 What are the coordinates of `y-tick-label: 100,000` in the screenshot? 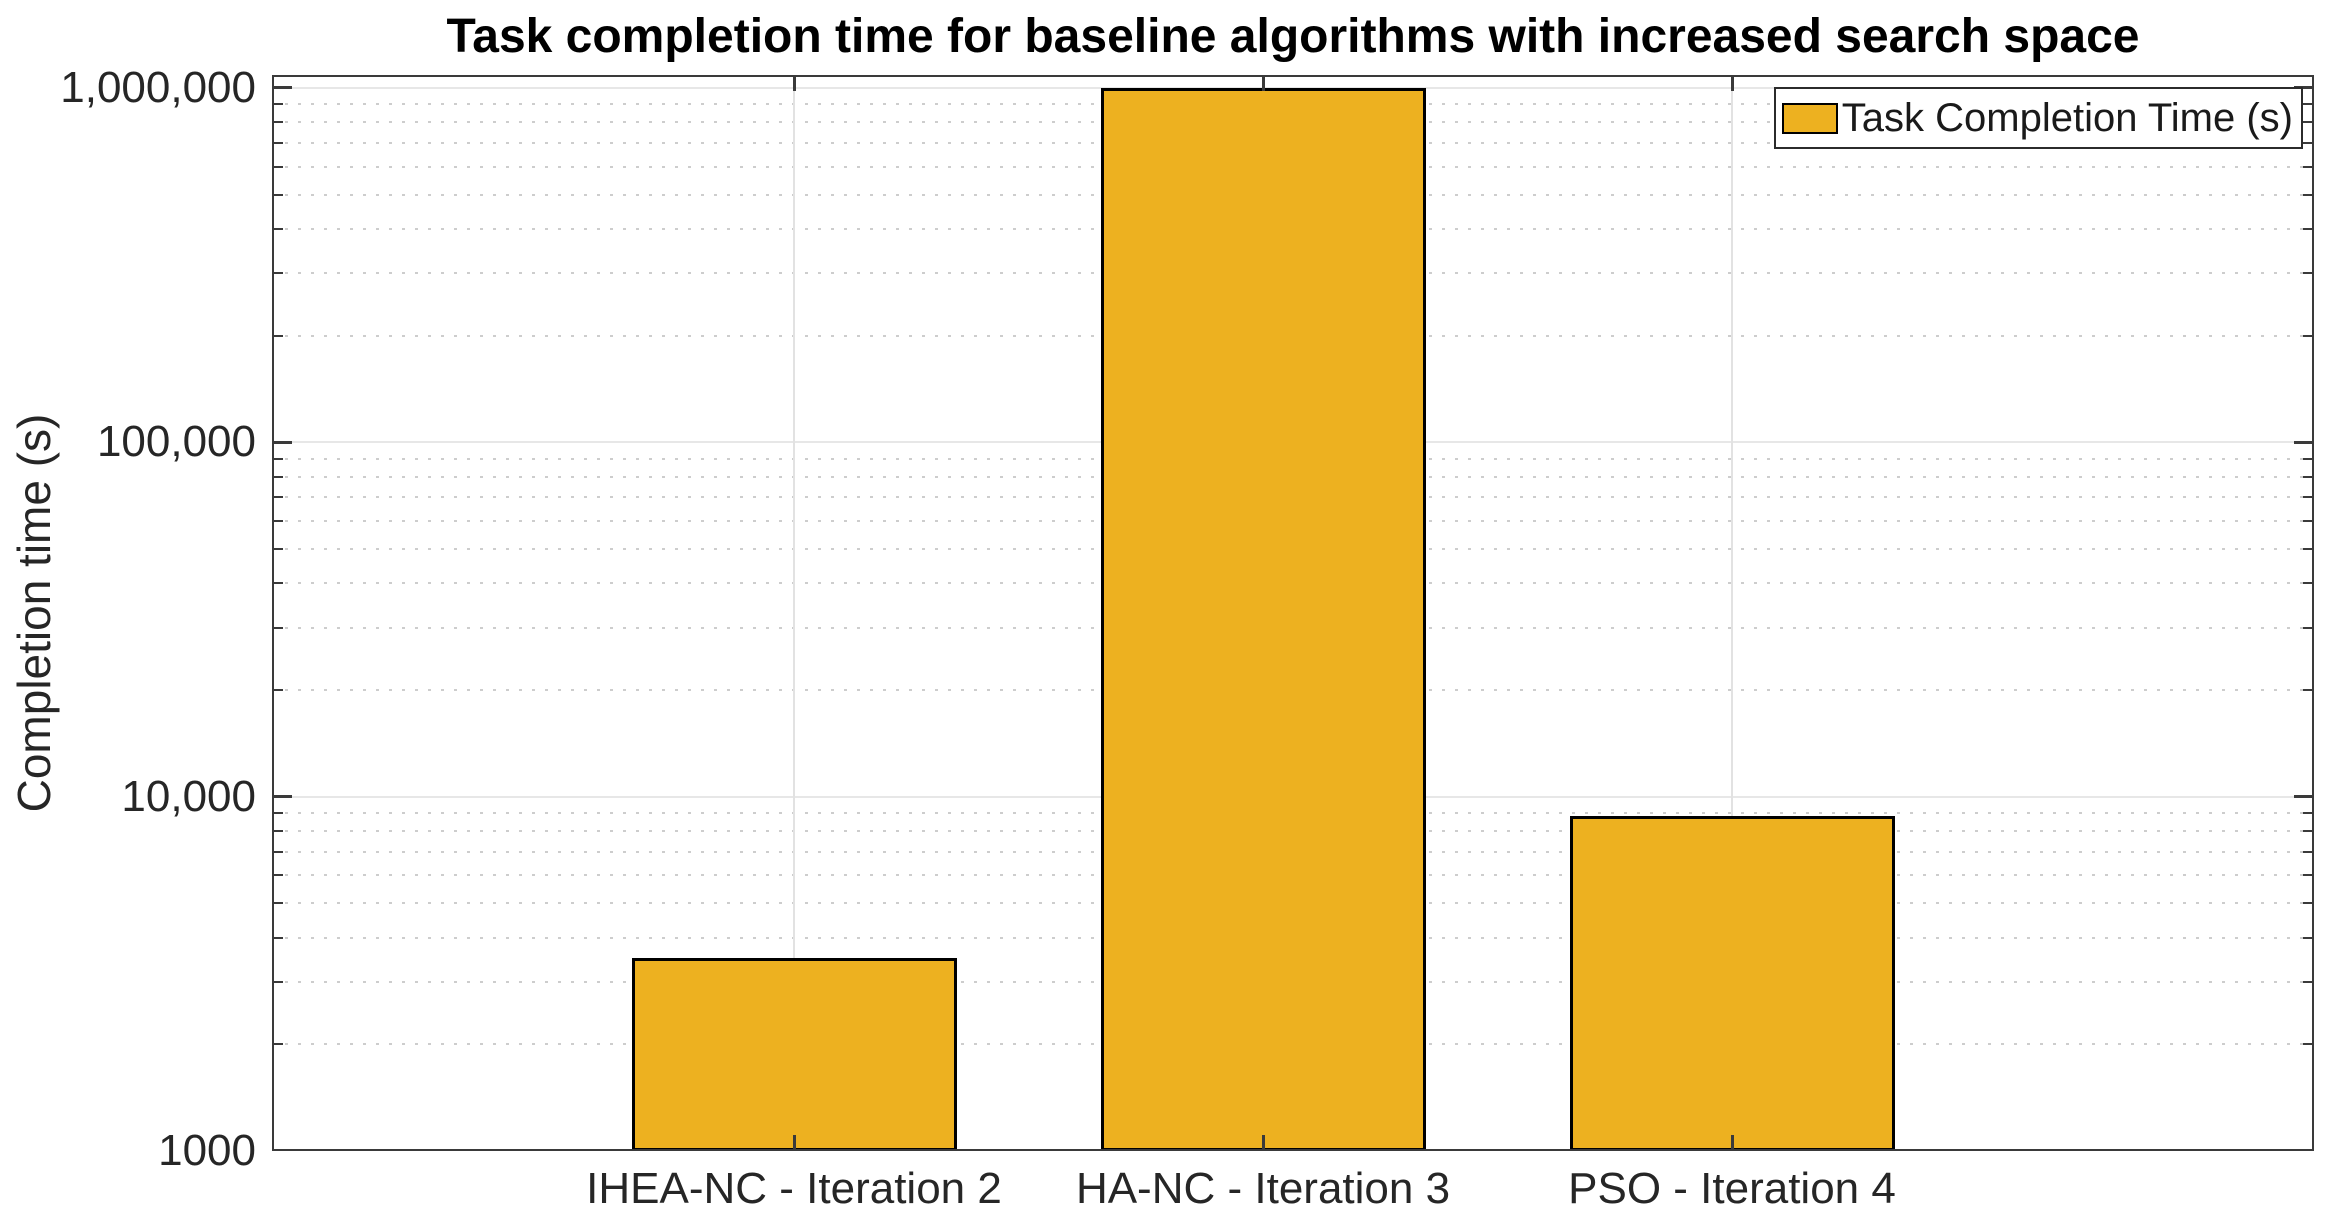 It's located at (176, 442).